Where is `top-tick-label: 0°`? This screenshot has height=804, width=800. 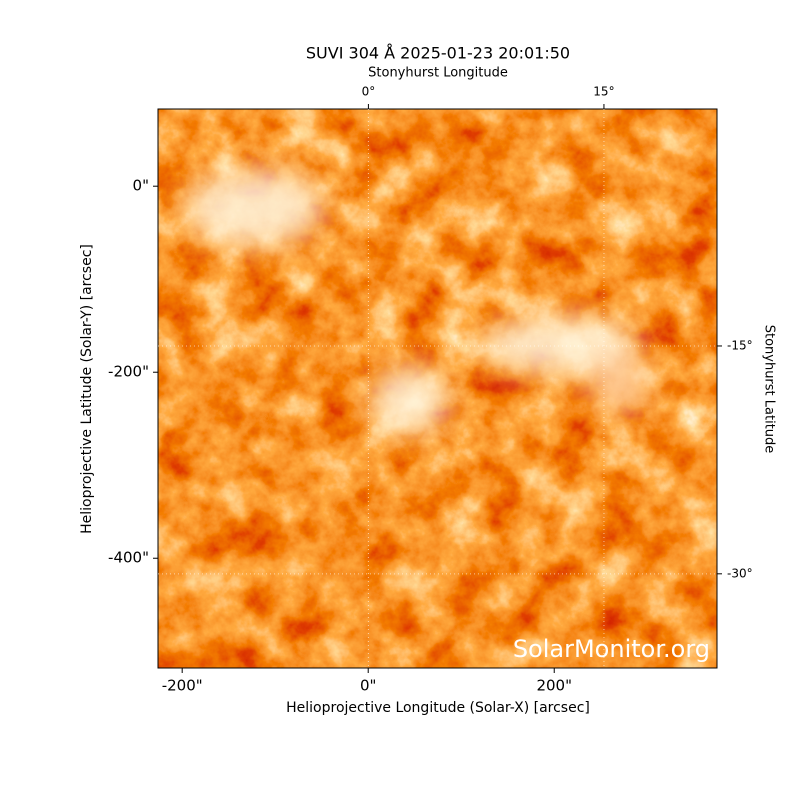 top-tick-label: 0° is located at coordinates (369, 92).